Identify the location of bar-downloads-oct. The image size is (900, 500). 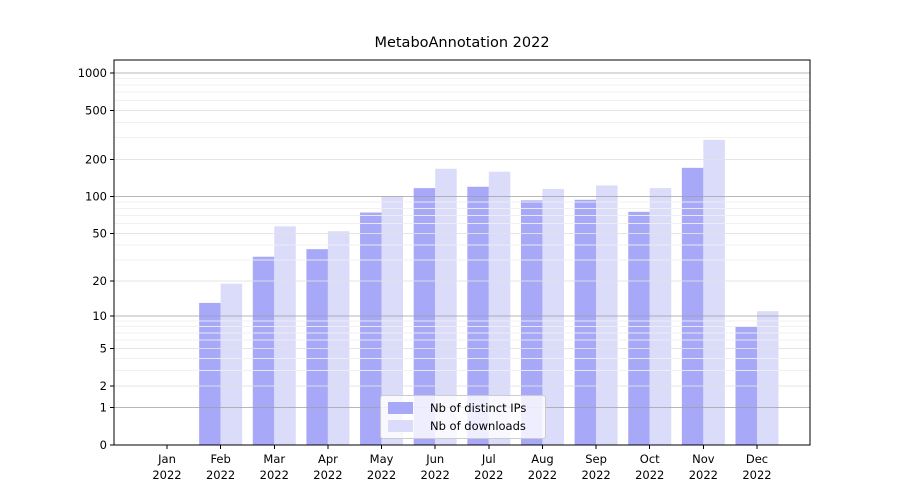
(660, 317).